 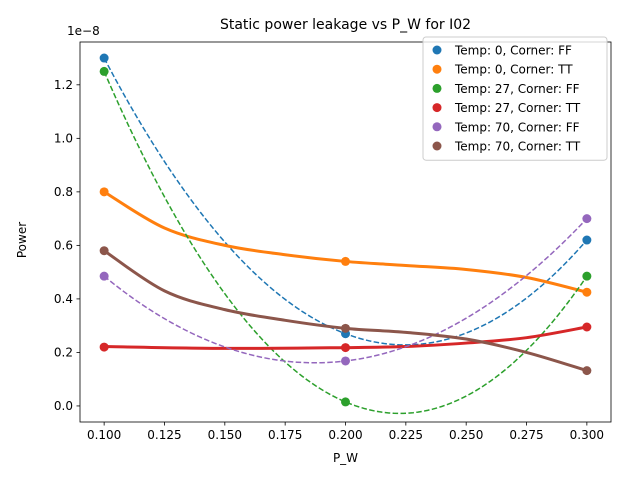 What do you see at coordinates (104, 435) in the screenshot?
I see `x-tick-label: 0.100` at bounding box center [104, 435].